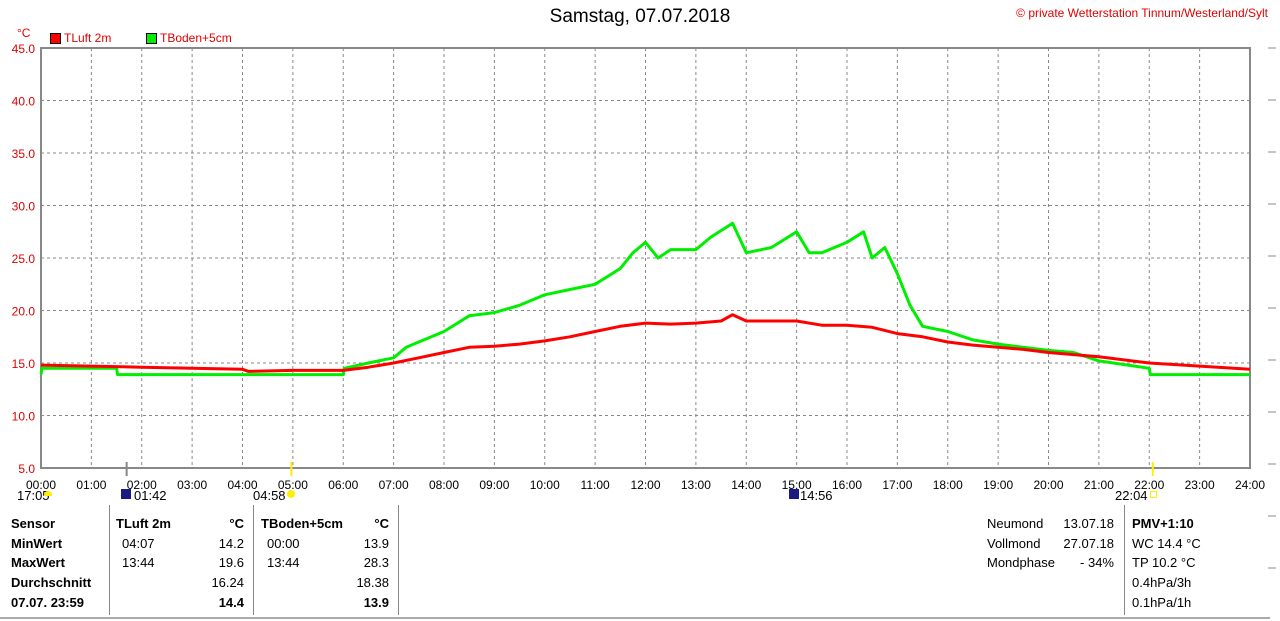 The width and height of the screenshot is (1280, 621). What do you see at coordinates (998, 485) in the screenshot?
I see `x-tick-label: 19:00` at bounding box center [998, 485].